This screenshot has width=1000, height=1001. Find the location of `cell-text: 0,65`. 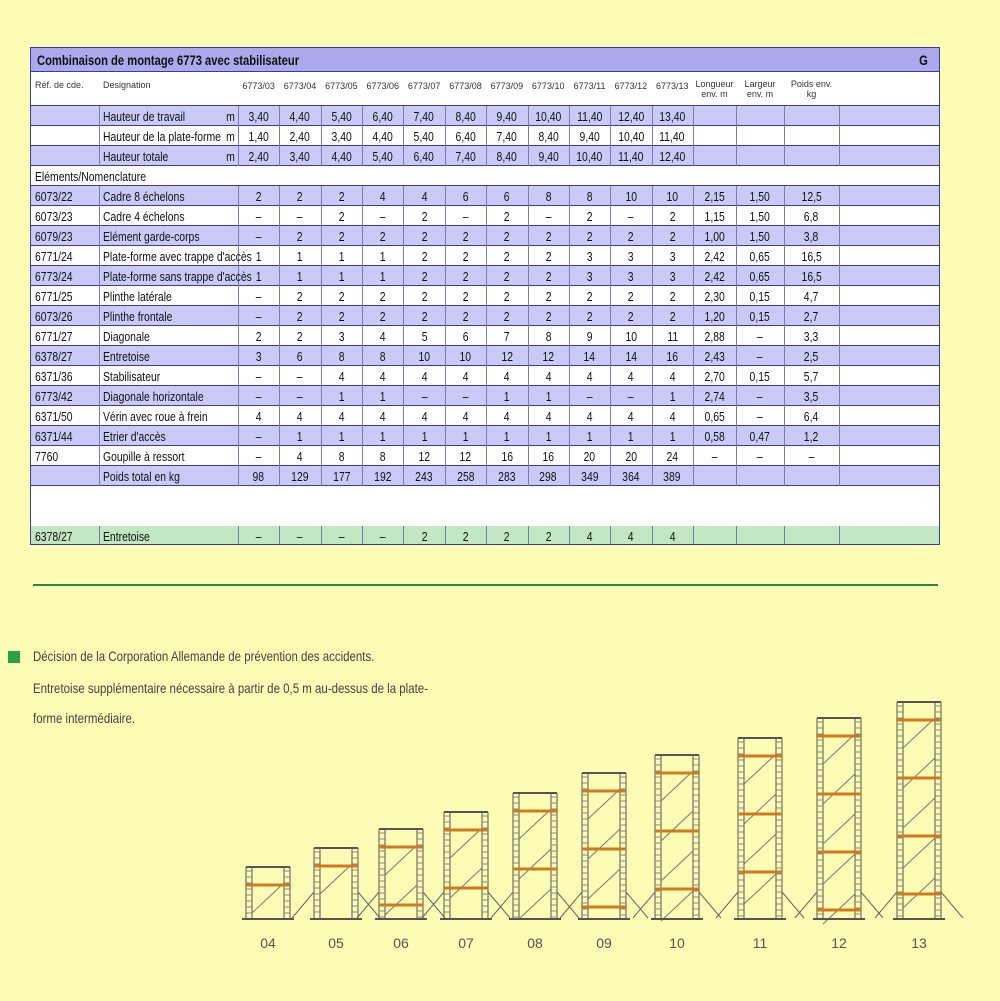

cell-text: 0,65 is located at coordinates (760, 256).